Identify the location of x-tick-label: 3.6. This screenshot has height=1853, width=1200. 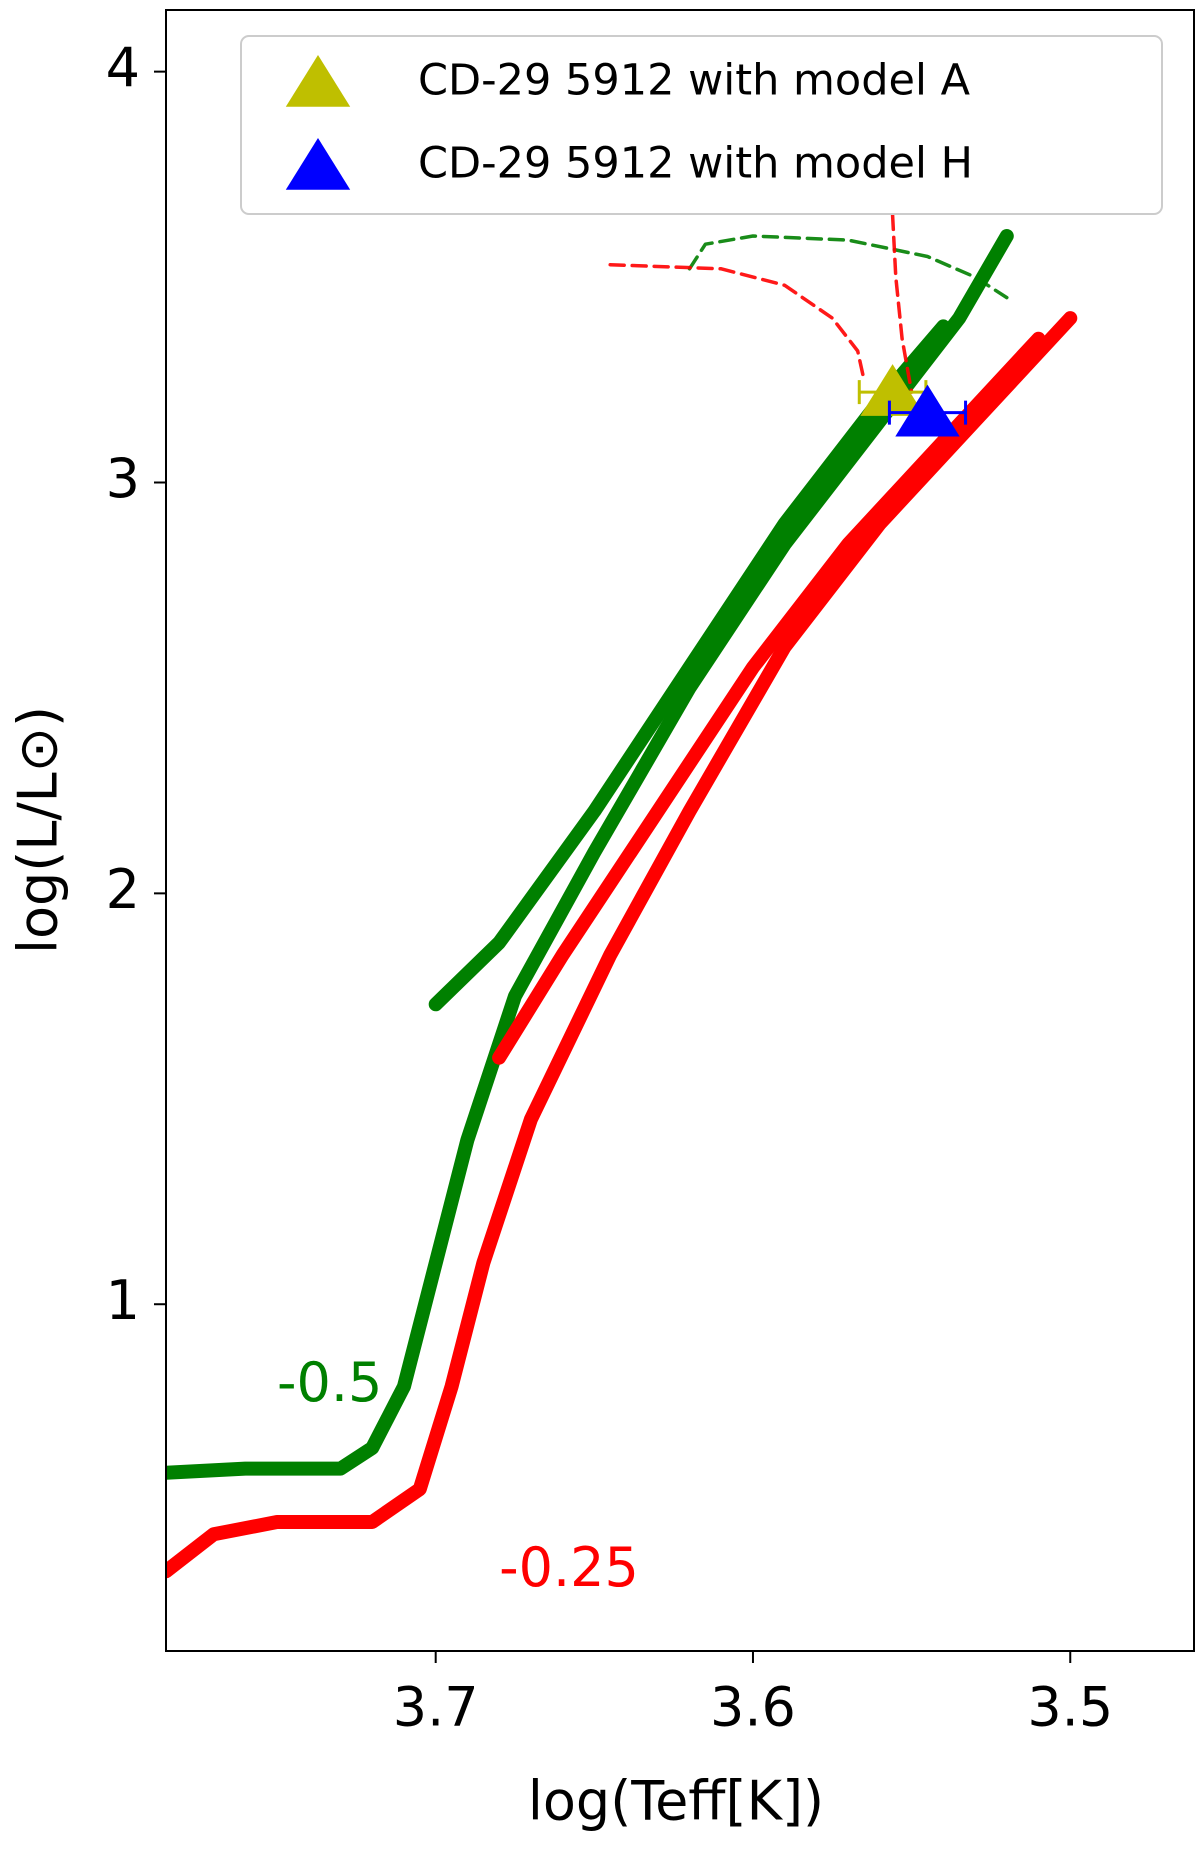
(753, 1707).